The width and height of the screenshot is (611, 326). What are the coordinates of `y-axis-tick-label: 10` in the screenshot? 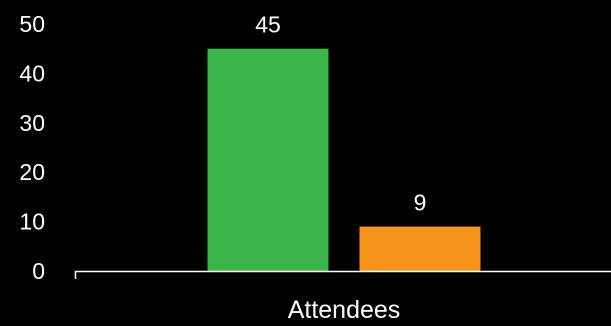 It's located at (32, 222).